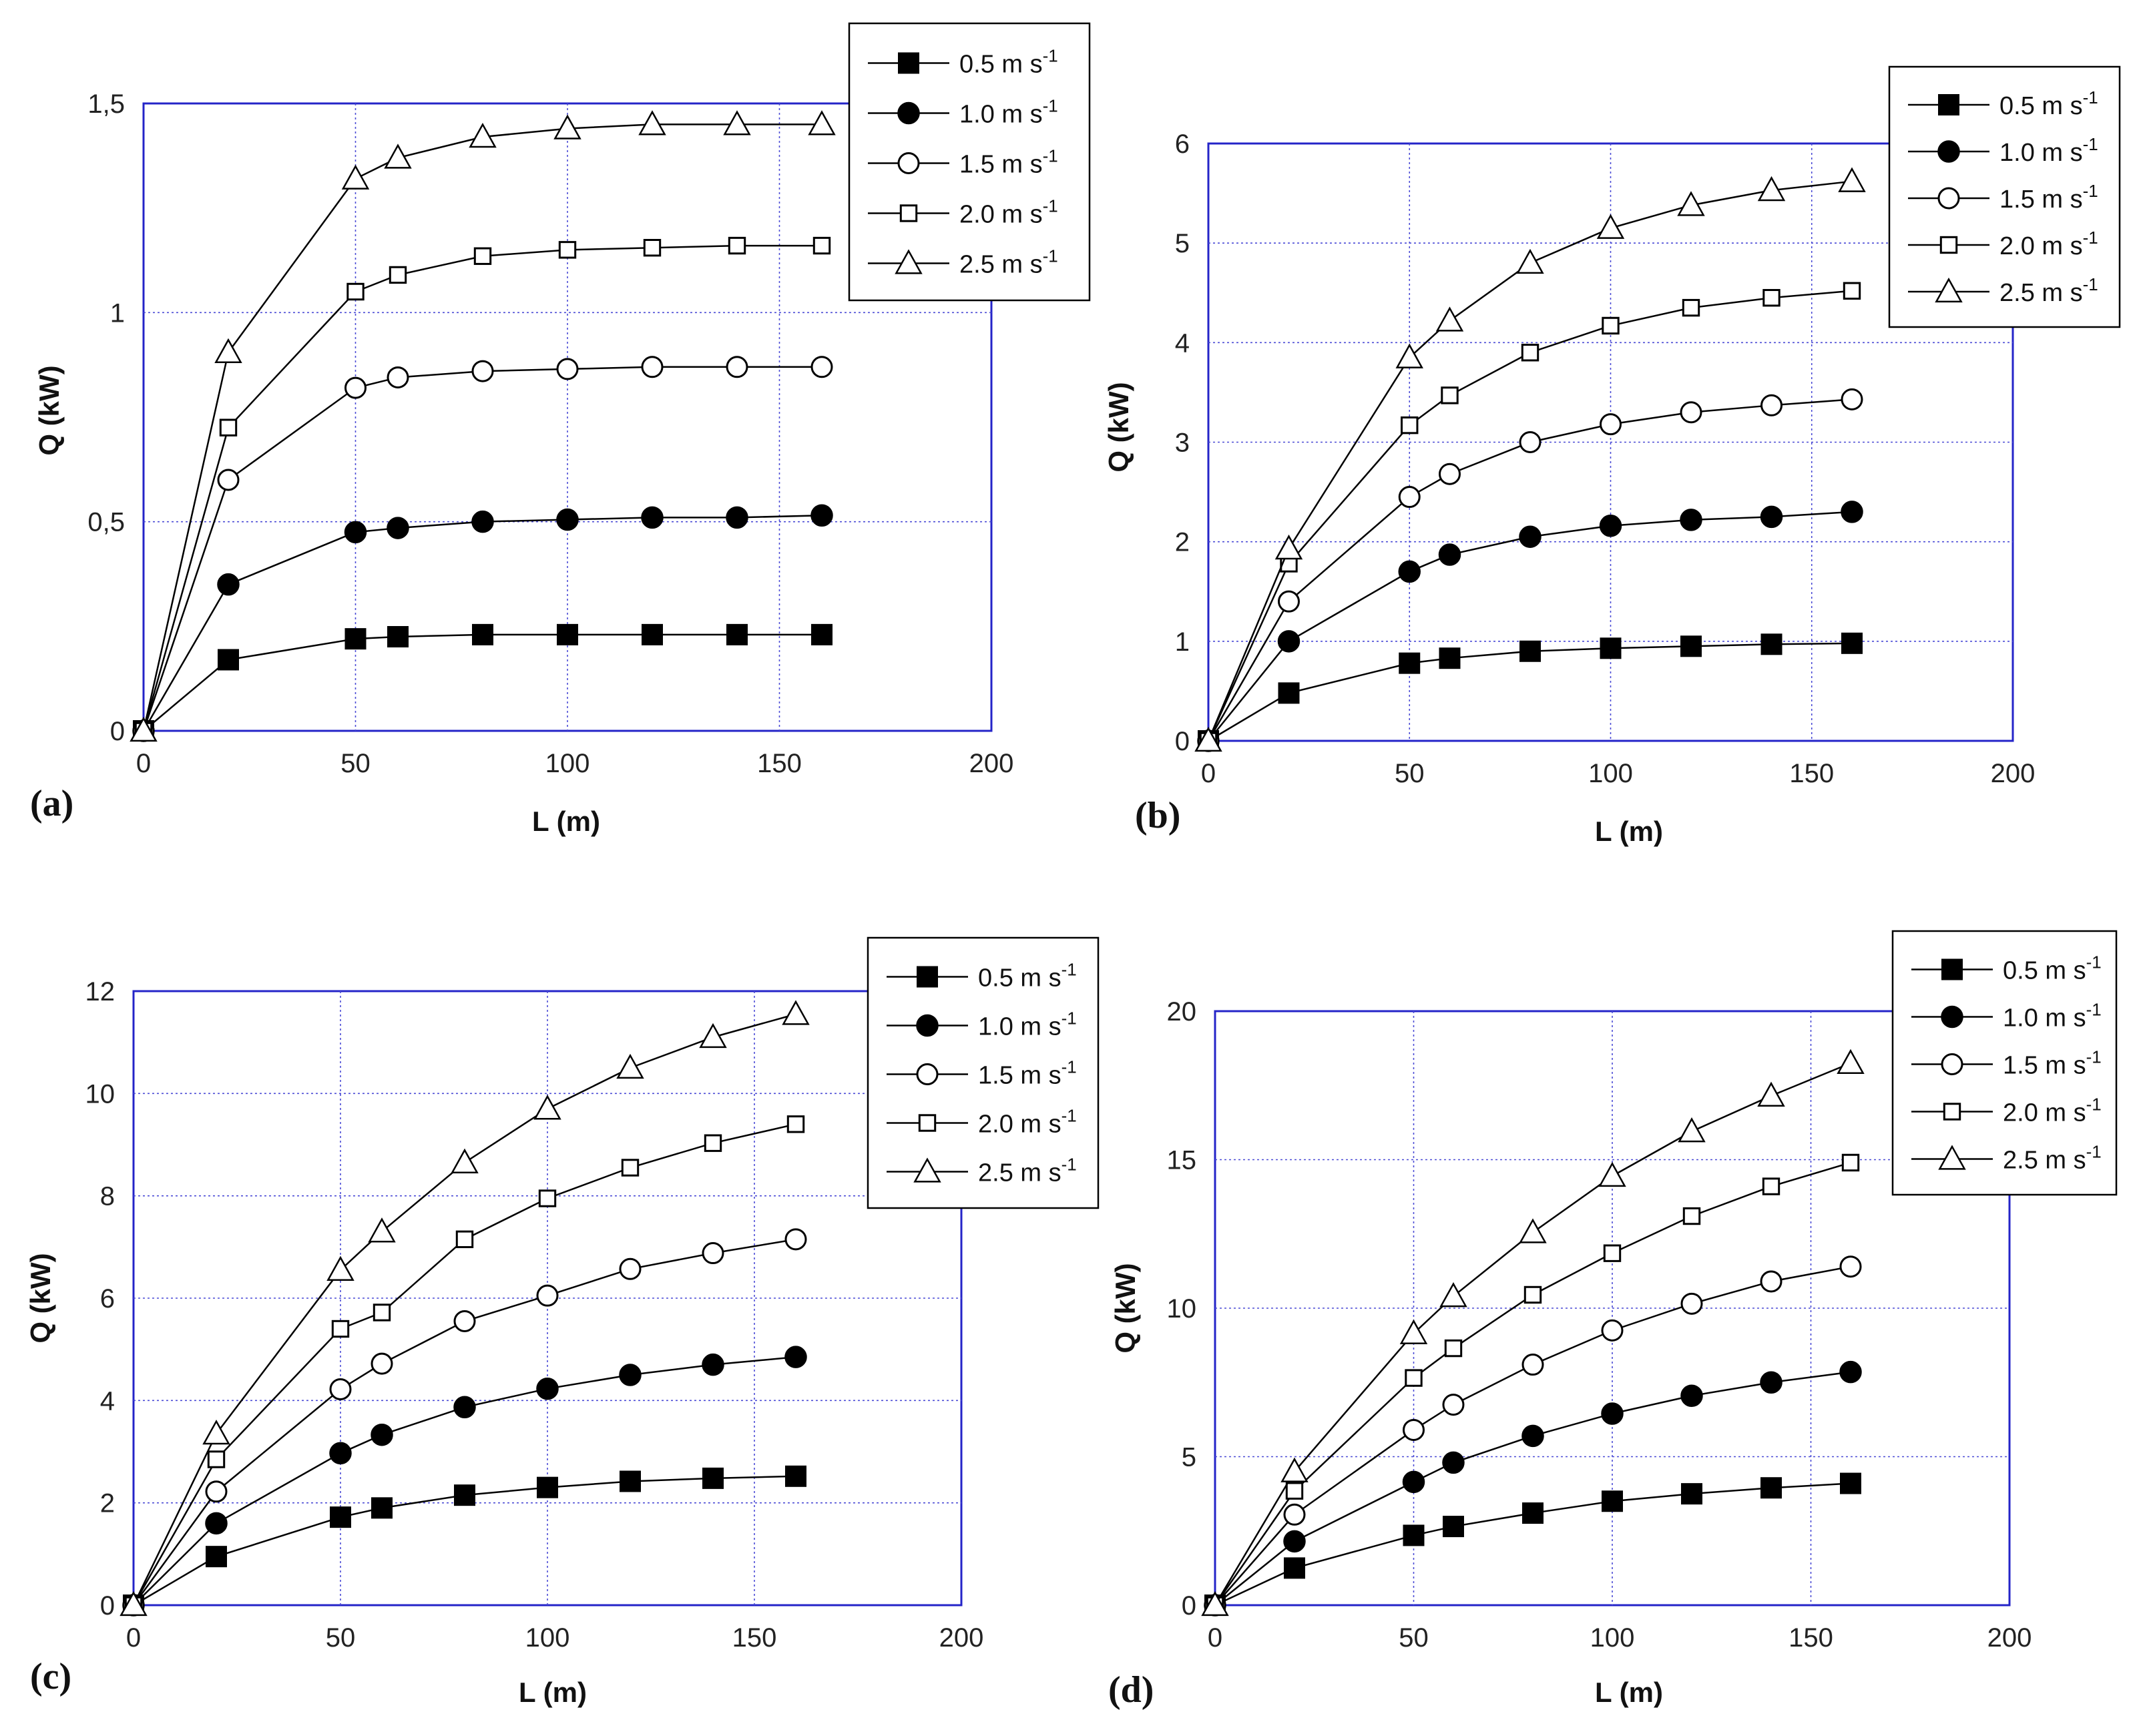 The image size is (2133, 1736). I want to click on legend-label-name: 2.5 m s, so click(2044, 1161).